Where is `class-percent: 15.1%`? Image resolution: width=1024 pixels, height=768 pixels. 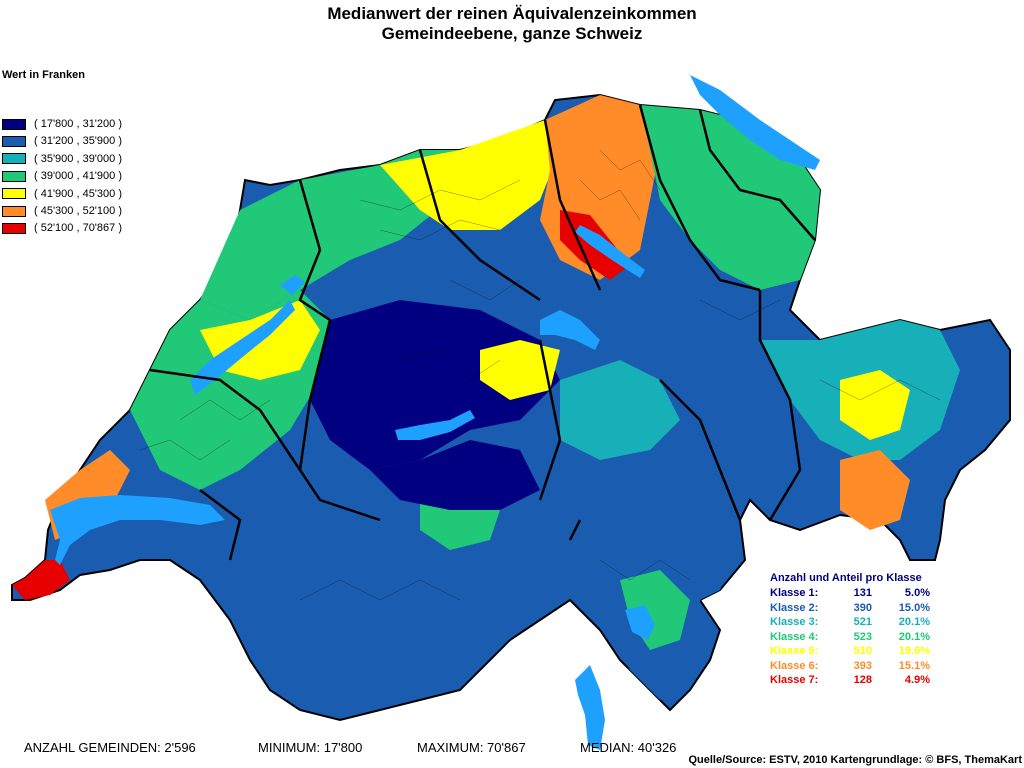
class-percent: 15.1% is located at coordinates (914, 665).